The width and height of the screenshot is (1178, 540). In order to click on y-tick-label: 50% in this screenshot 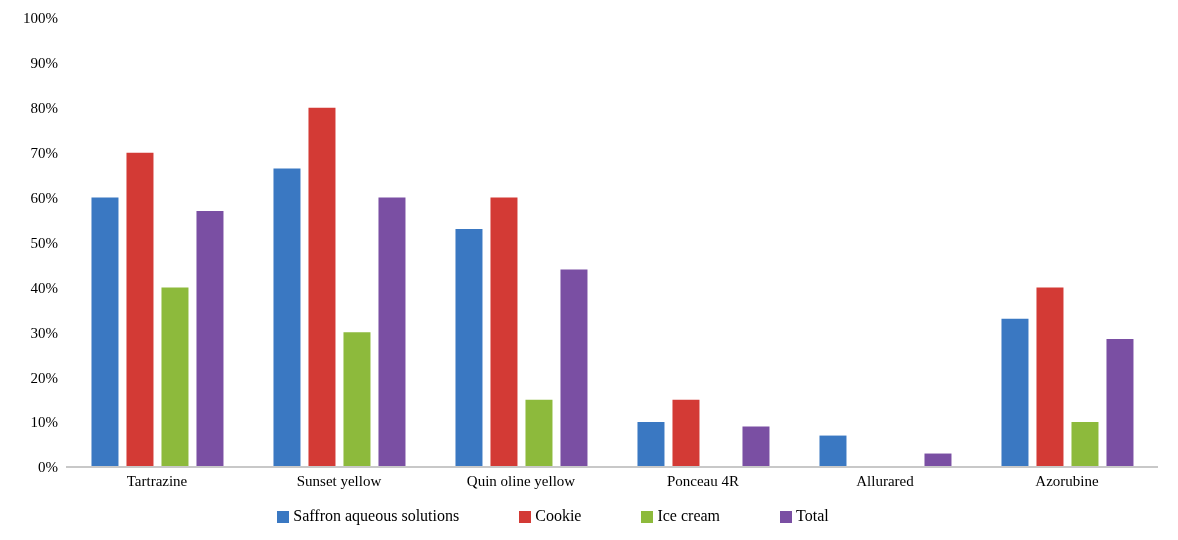, I will do `click(44, 242)`.